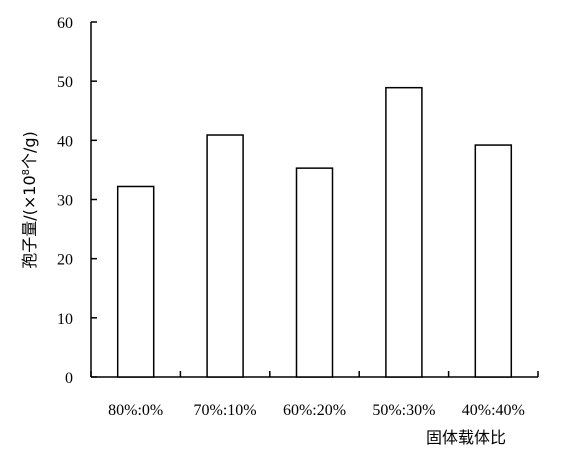 The image size is (578, 458). What do you see at coordinates (69, 378) in the screenshot?
I see `y-tick-label: 0` at bounding box center [69, 378].